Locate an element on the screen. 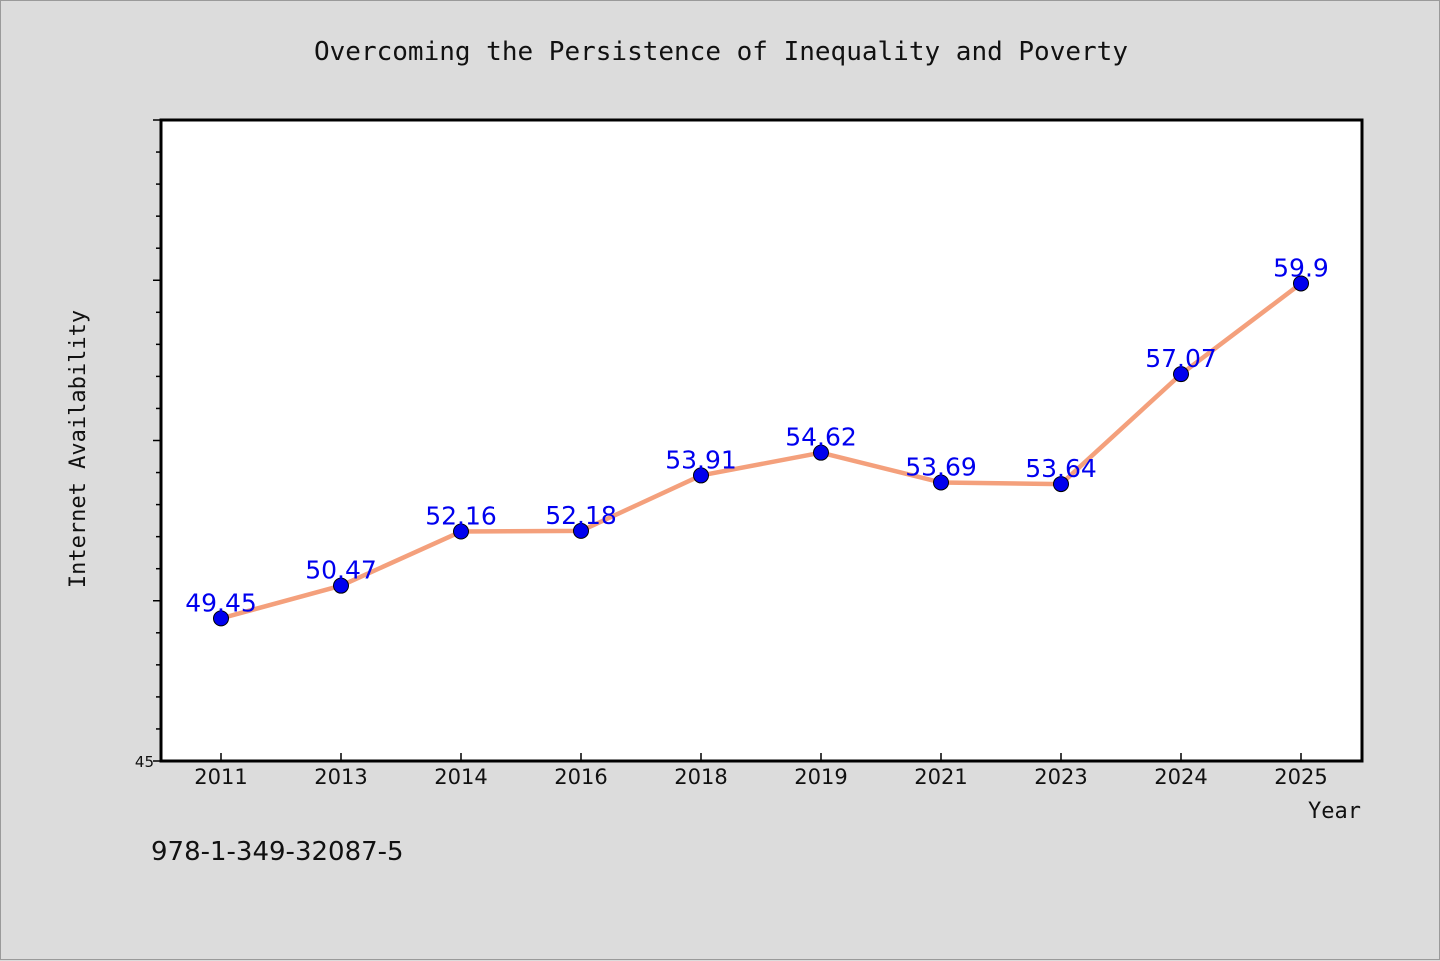  x-tick-label: 2016 is located at coordinates (580, 777).